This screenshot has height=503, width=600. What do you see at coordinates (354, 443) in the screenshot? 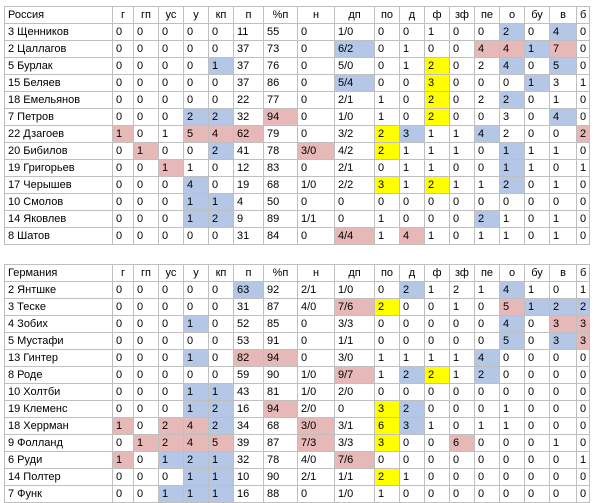
I see `stat-cell: 3/3` at bounding box center [354, 443].